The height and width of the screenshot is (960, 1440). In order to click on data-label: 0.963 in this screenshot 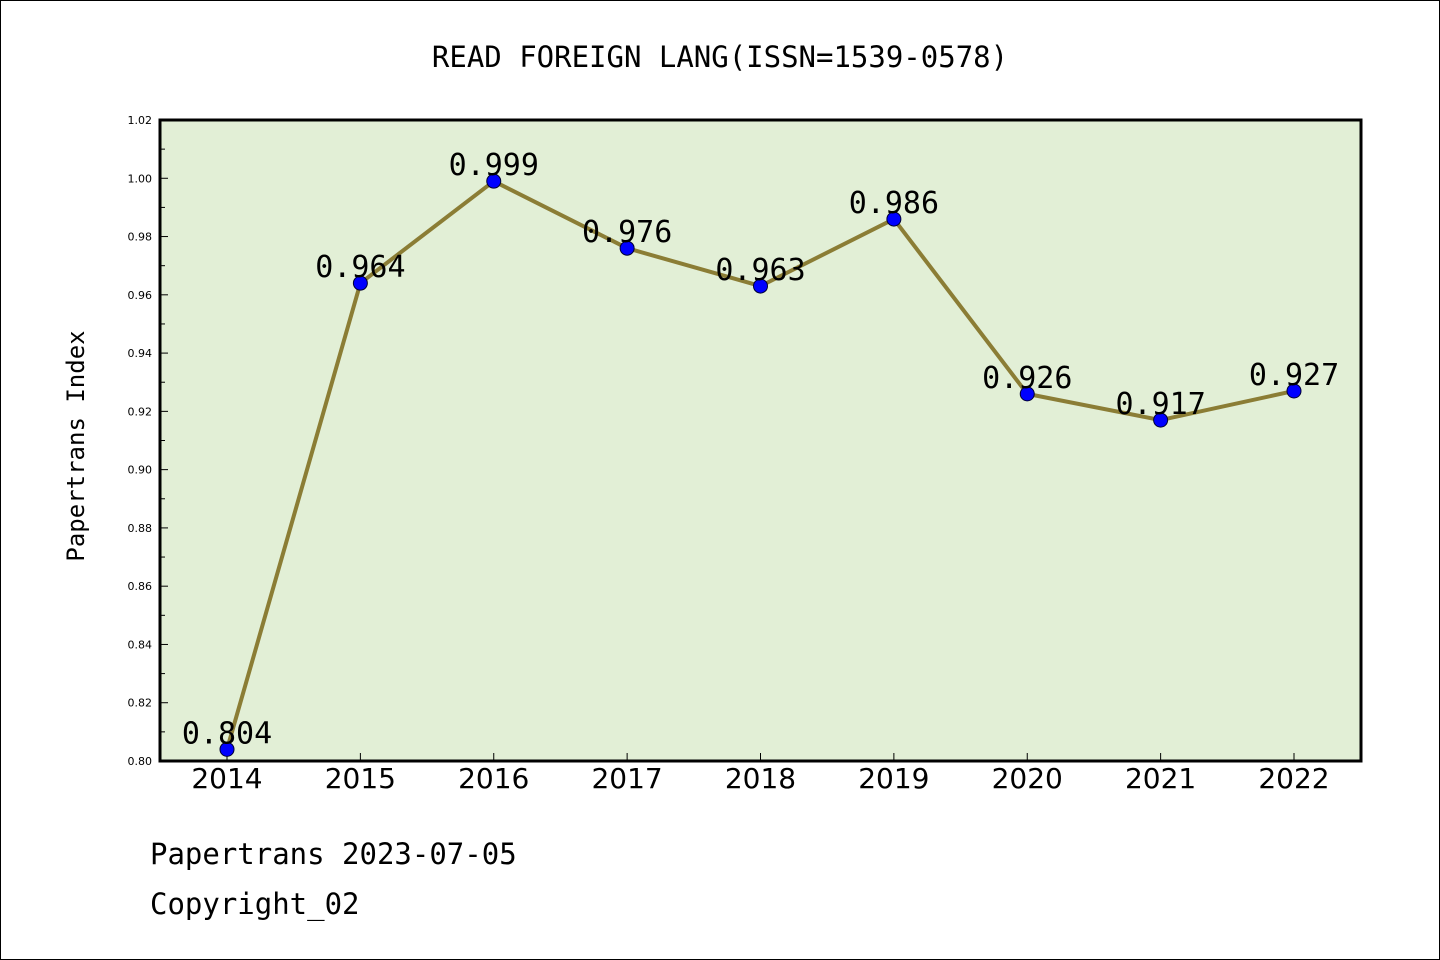, I will do `click(760, 270)`.